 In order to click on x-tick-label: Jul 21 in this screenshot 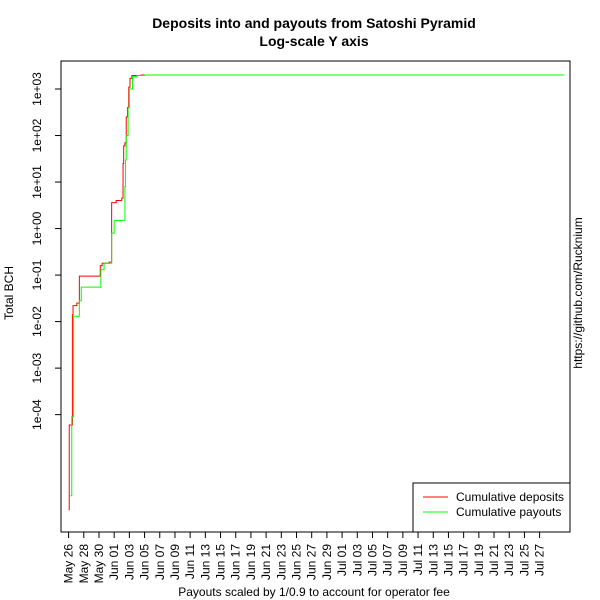, I will do `click(494, 560)`.